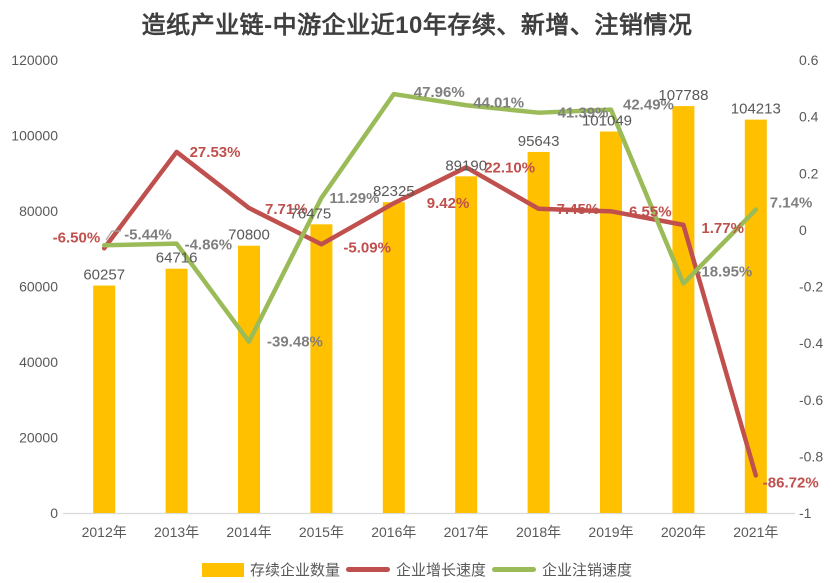 The image size is (834, 583). I want to click on label-leader-line, so click(113, 235).